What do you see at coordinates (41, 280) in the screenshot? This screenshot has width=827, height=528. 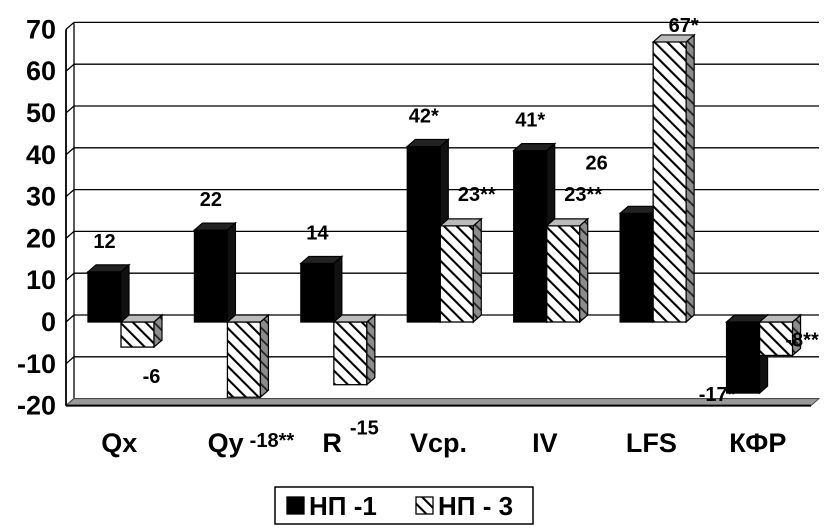 I see `y-tick-label: 10` at bounding box center [41, 280].